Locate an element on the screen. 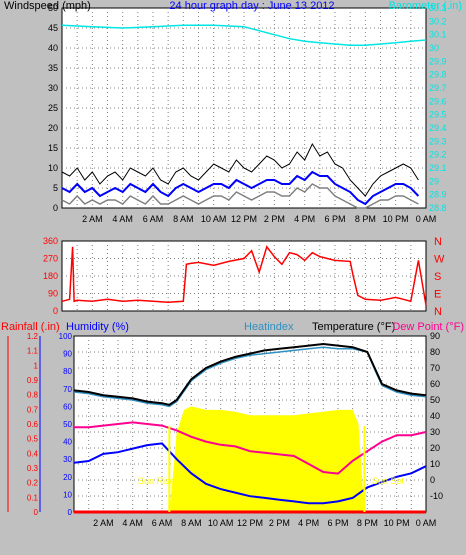  dewpoint-line is located at coordinates (250, 448).